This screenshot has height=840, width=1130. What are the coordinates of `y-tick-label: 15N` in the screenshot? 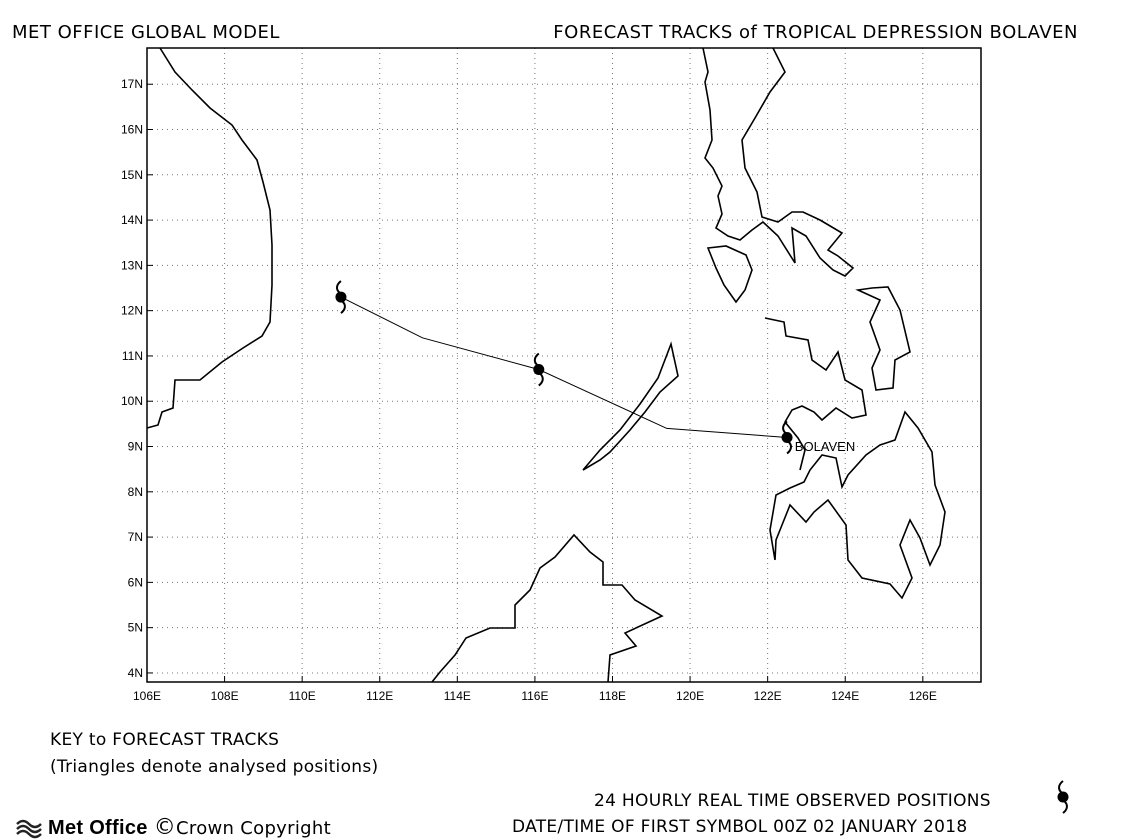 It's located at (132, 175).